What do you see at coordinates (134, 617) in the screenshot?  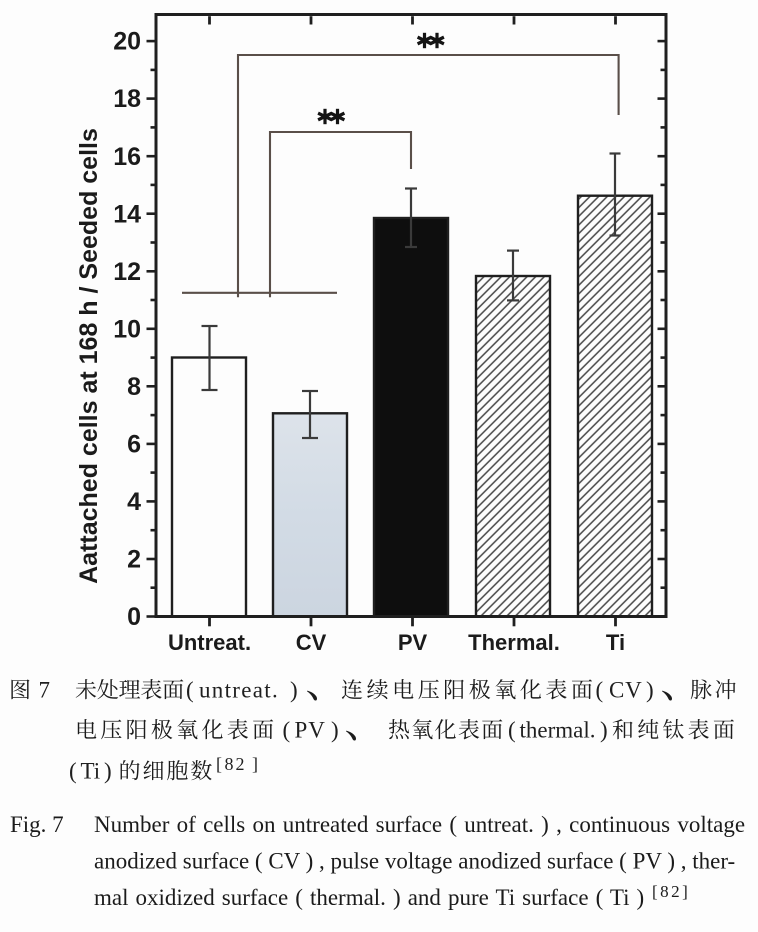 I see `svg-text: 0` at bounding box center [134, 617].